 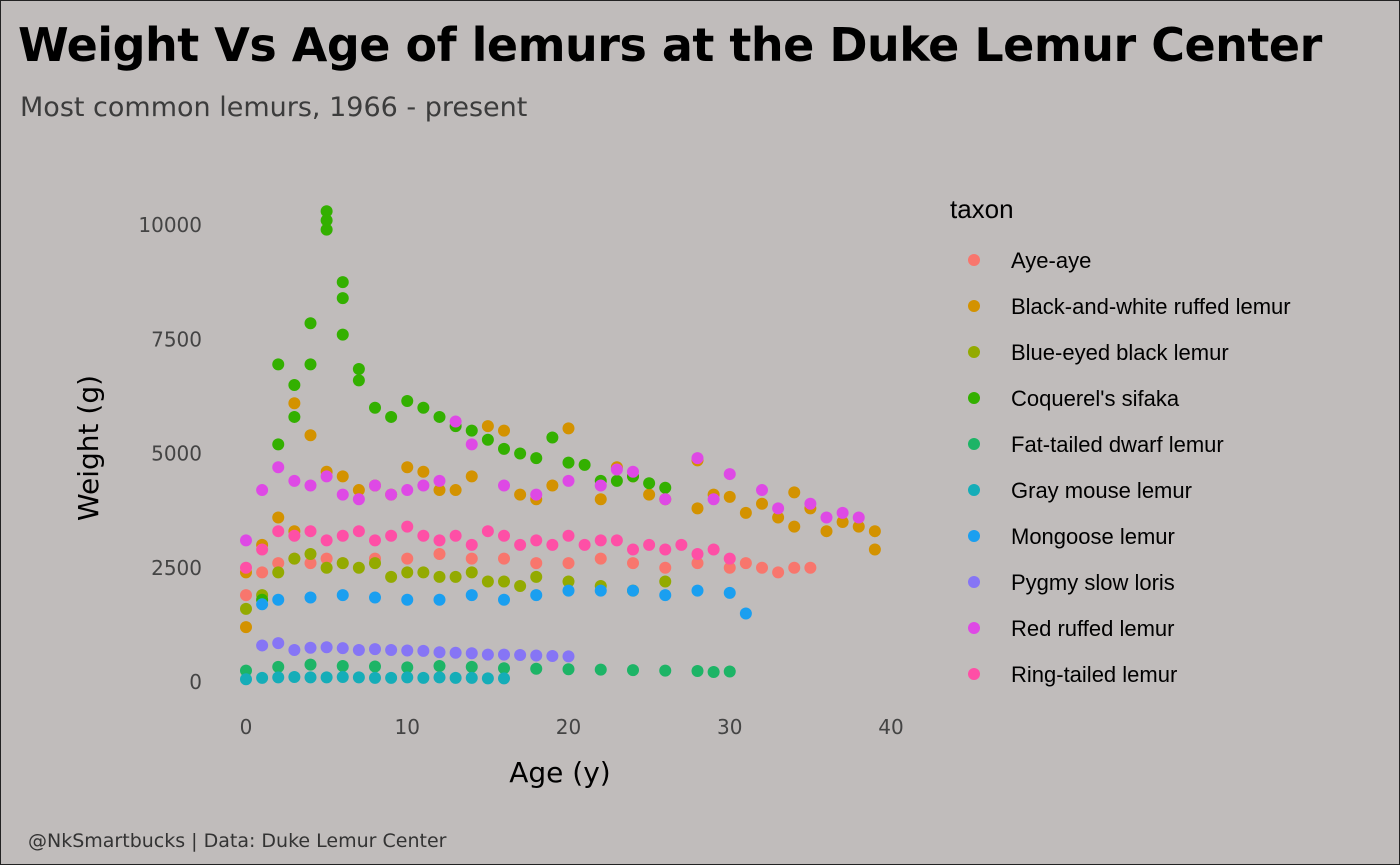 What do you see at coordinates (1029, 260) in the screenshot?
I see `legend-item: Aye-aye` at bounding box center [1029, 260].